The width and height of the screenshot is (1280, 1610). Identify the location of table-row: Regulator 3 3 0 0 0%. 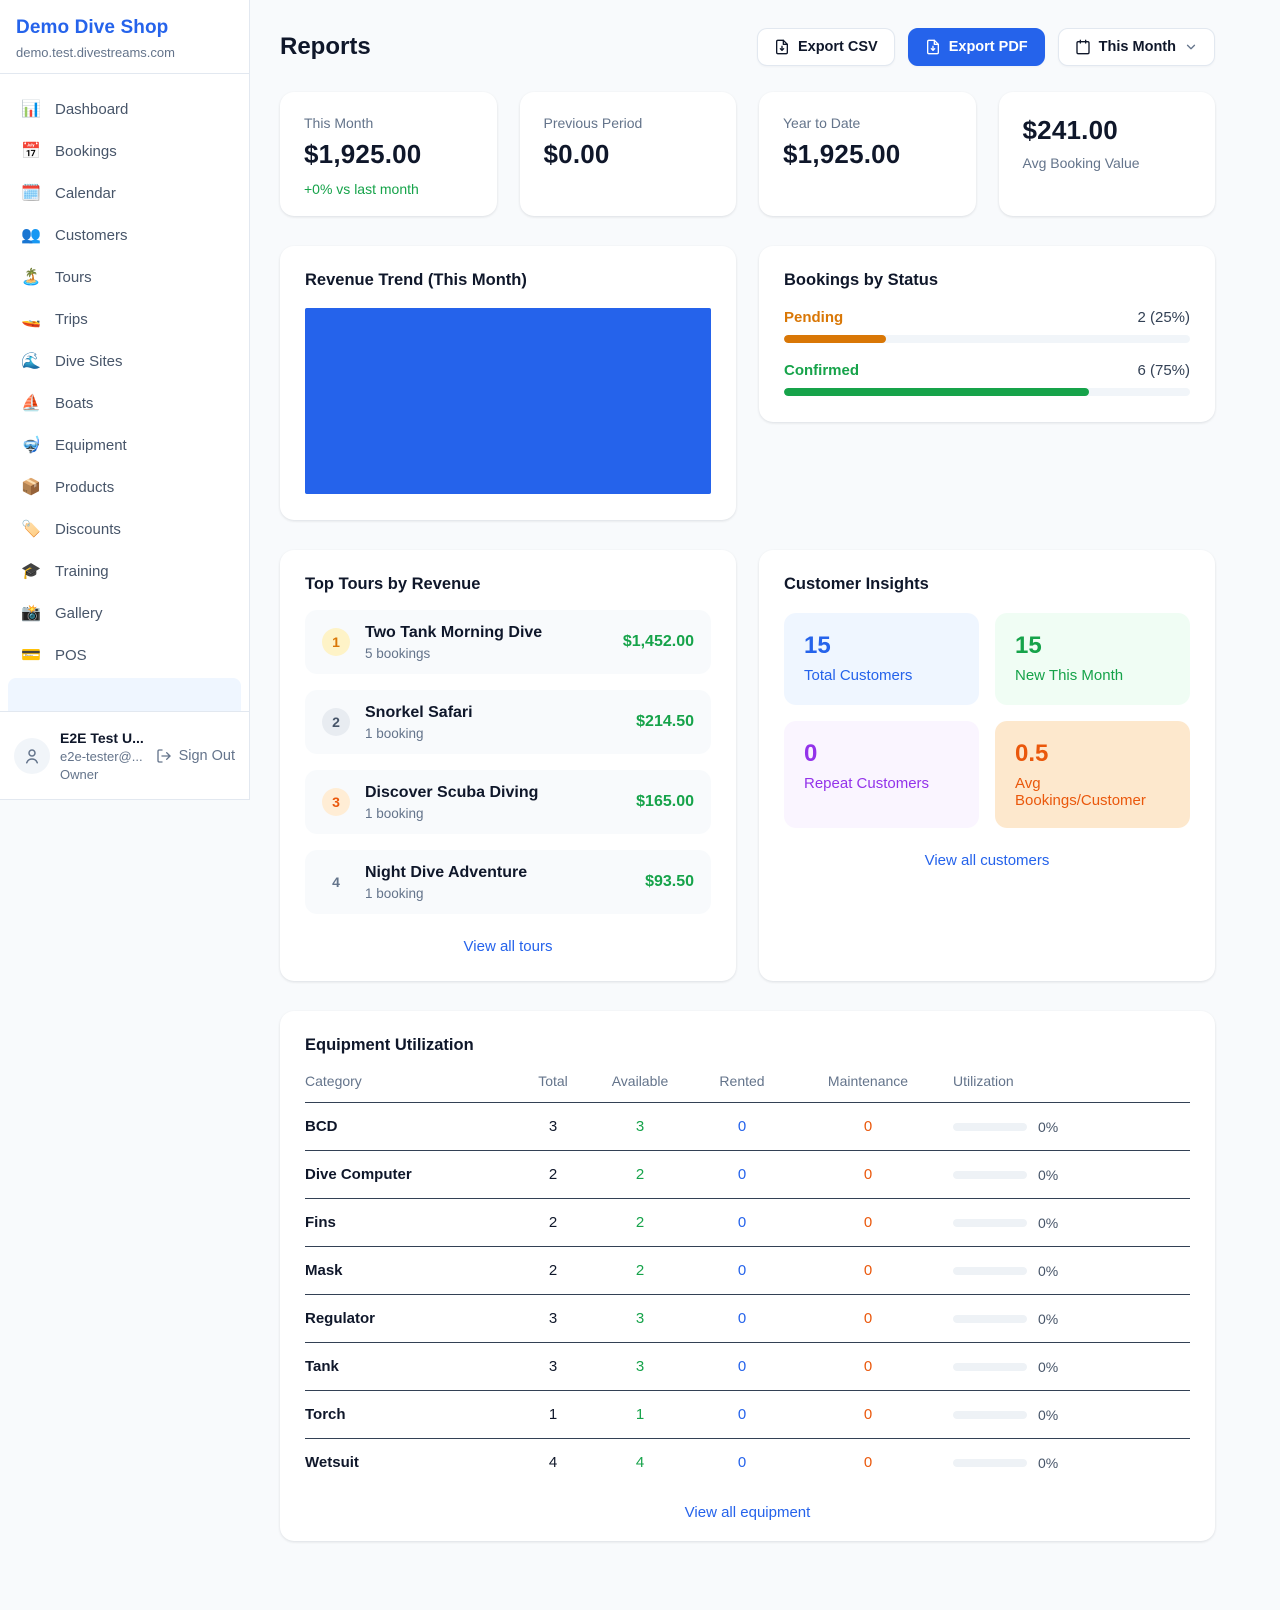
(747, 1319).